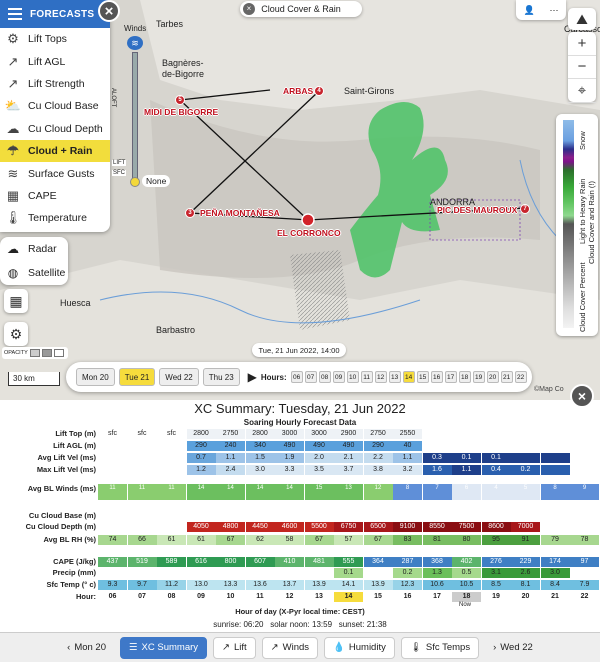 The image size is (600, 662). Describe the element at coordinates (300, 573) in the screenshot. I see `xc-row: Precip (mm) 0.1 0.2 1.3 0.5 3.1 2.6 3.0` at that location.